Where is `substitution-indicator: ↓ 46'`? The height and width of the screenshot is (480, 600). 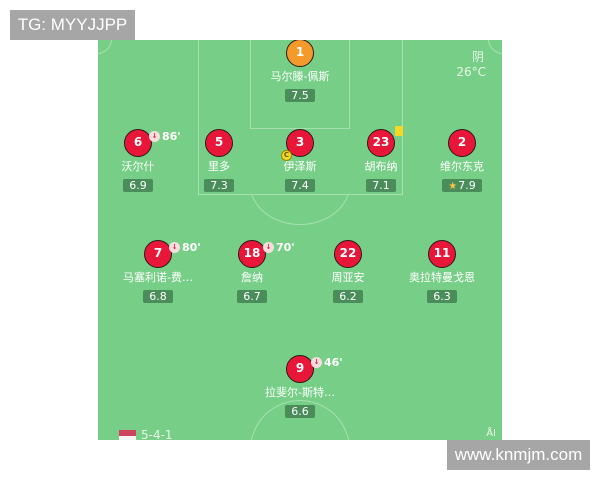
substitution-indicator: ↓ 46' is located at coordinates (327, 362).